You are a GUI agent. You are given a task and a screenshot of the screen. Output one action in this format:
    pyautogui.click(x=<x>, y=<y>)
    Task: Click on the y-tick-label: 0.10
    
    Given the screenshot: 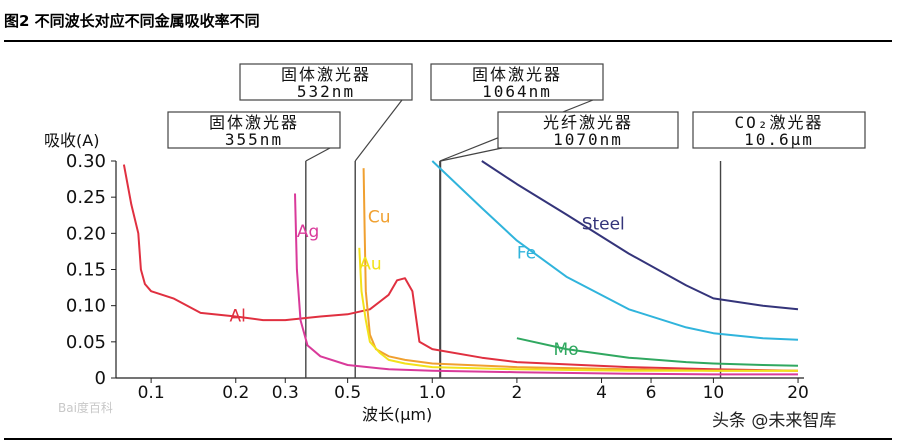 What is the action you would take?
    pyautogui.click(x=86, y=306)
    